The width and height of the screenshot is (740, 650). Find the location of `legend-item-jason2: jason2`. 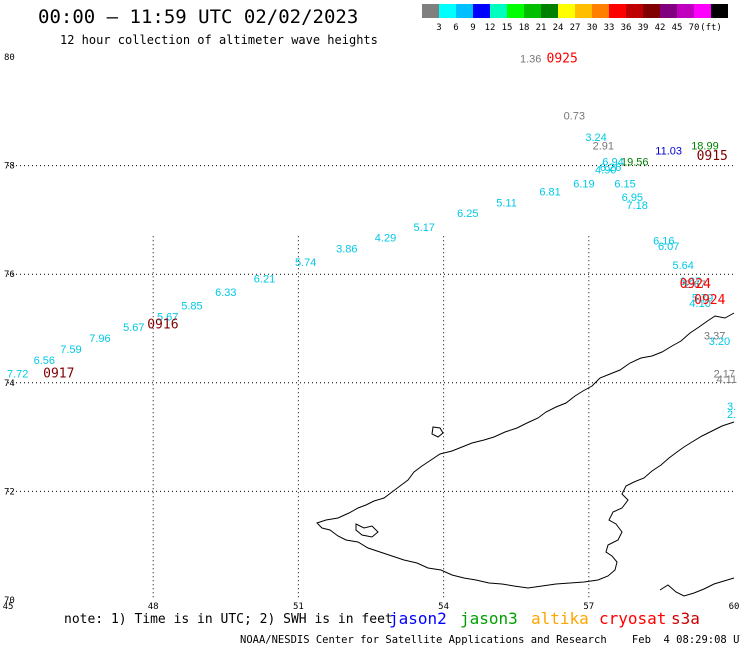

legend-item-jason2: jason2 is located at coordinates (418, 618).